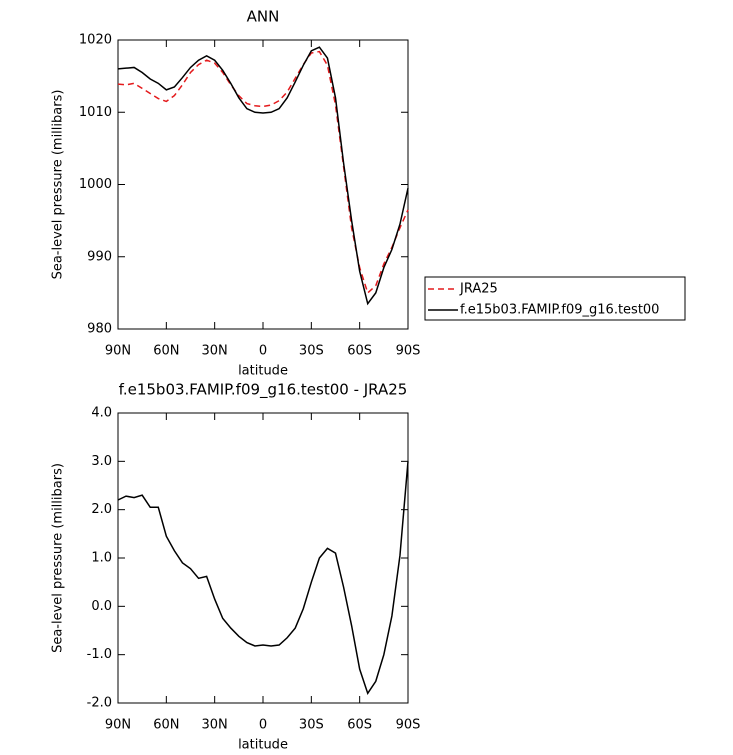  What do you see at coordinates (99, 329) in the screenshot?
I see `y-tick-label: 980` at bounding box center [99, 329].